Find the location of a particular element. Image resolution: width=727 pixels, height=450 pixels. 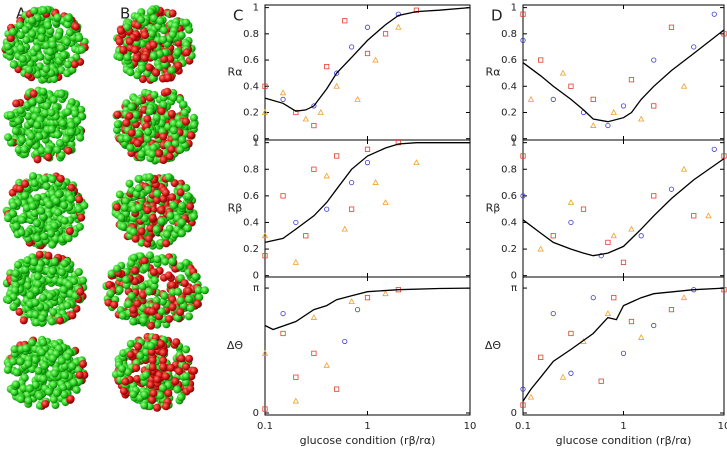

x-tick-label: 0.1 is located at coordinates (265, 426).